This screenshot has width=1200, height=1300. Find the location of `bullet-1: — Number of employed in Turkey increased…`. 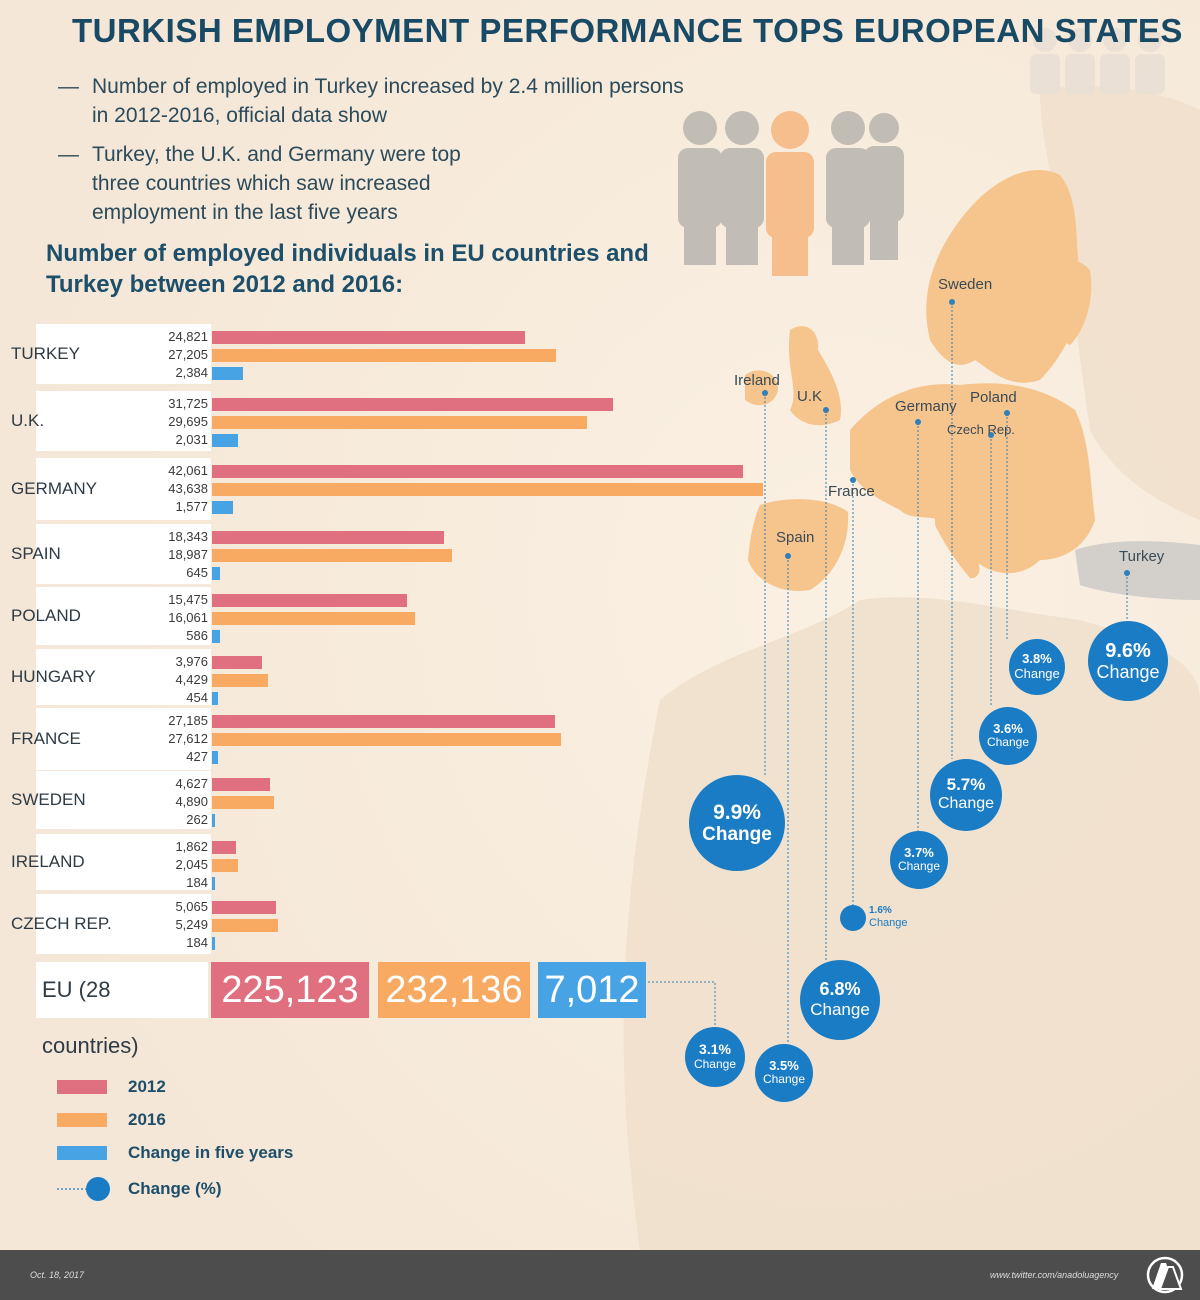

bullet-1: — Number of employed in Turkey increased… is located at coordinates (418, 101).